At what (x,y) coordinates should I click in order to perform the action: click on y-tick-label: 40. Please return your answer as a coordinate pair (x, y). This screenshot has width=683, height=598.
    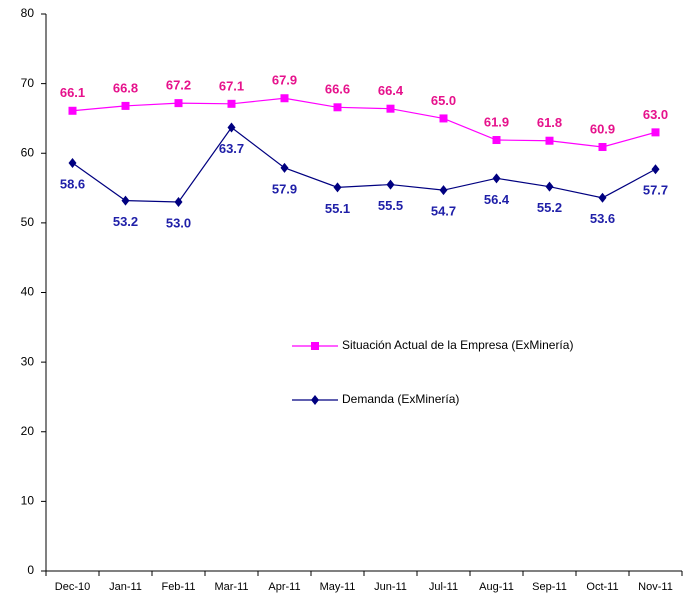
    Looking at the image, I should click on (28, 292).